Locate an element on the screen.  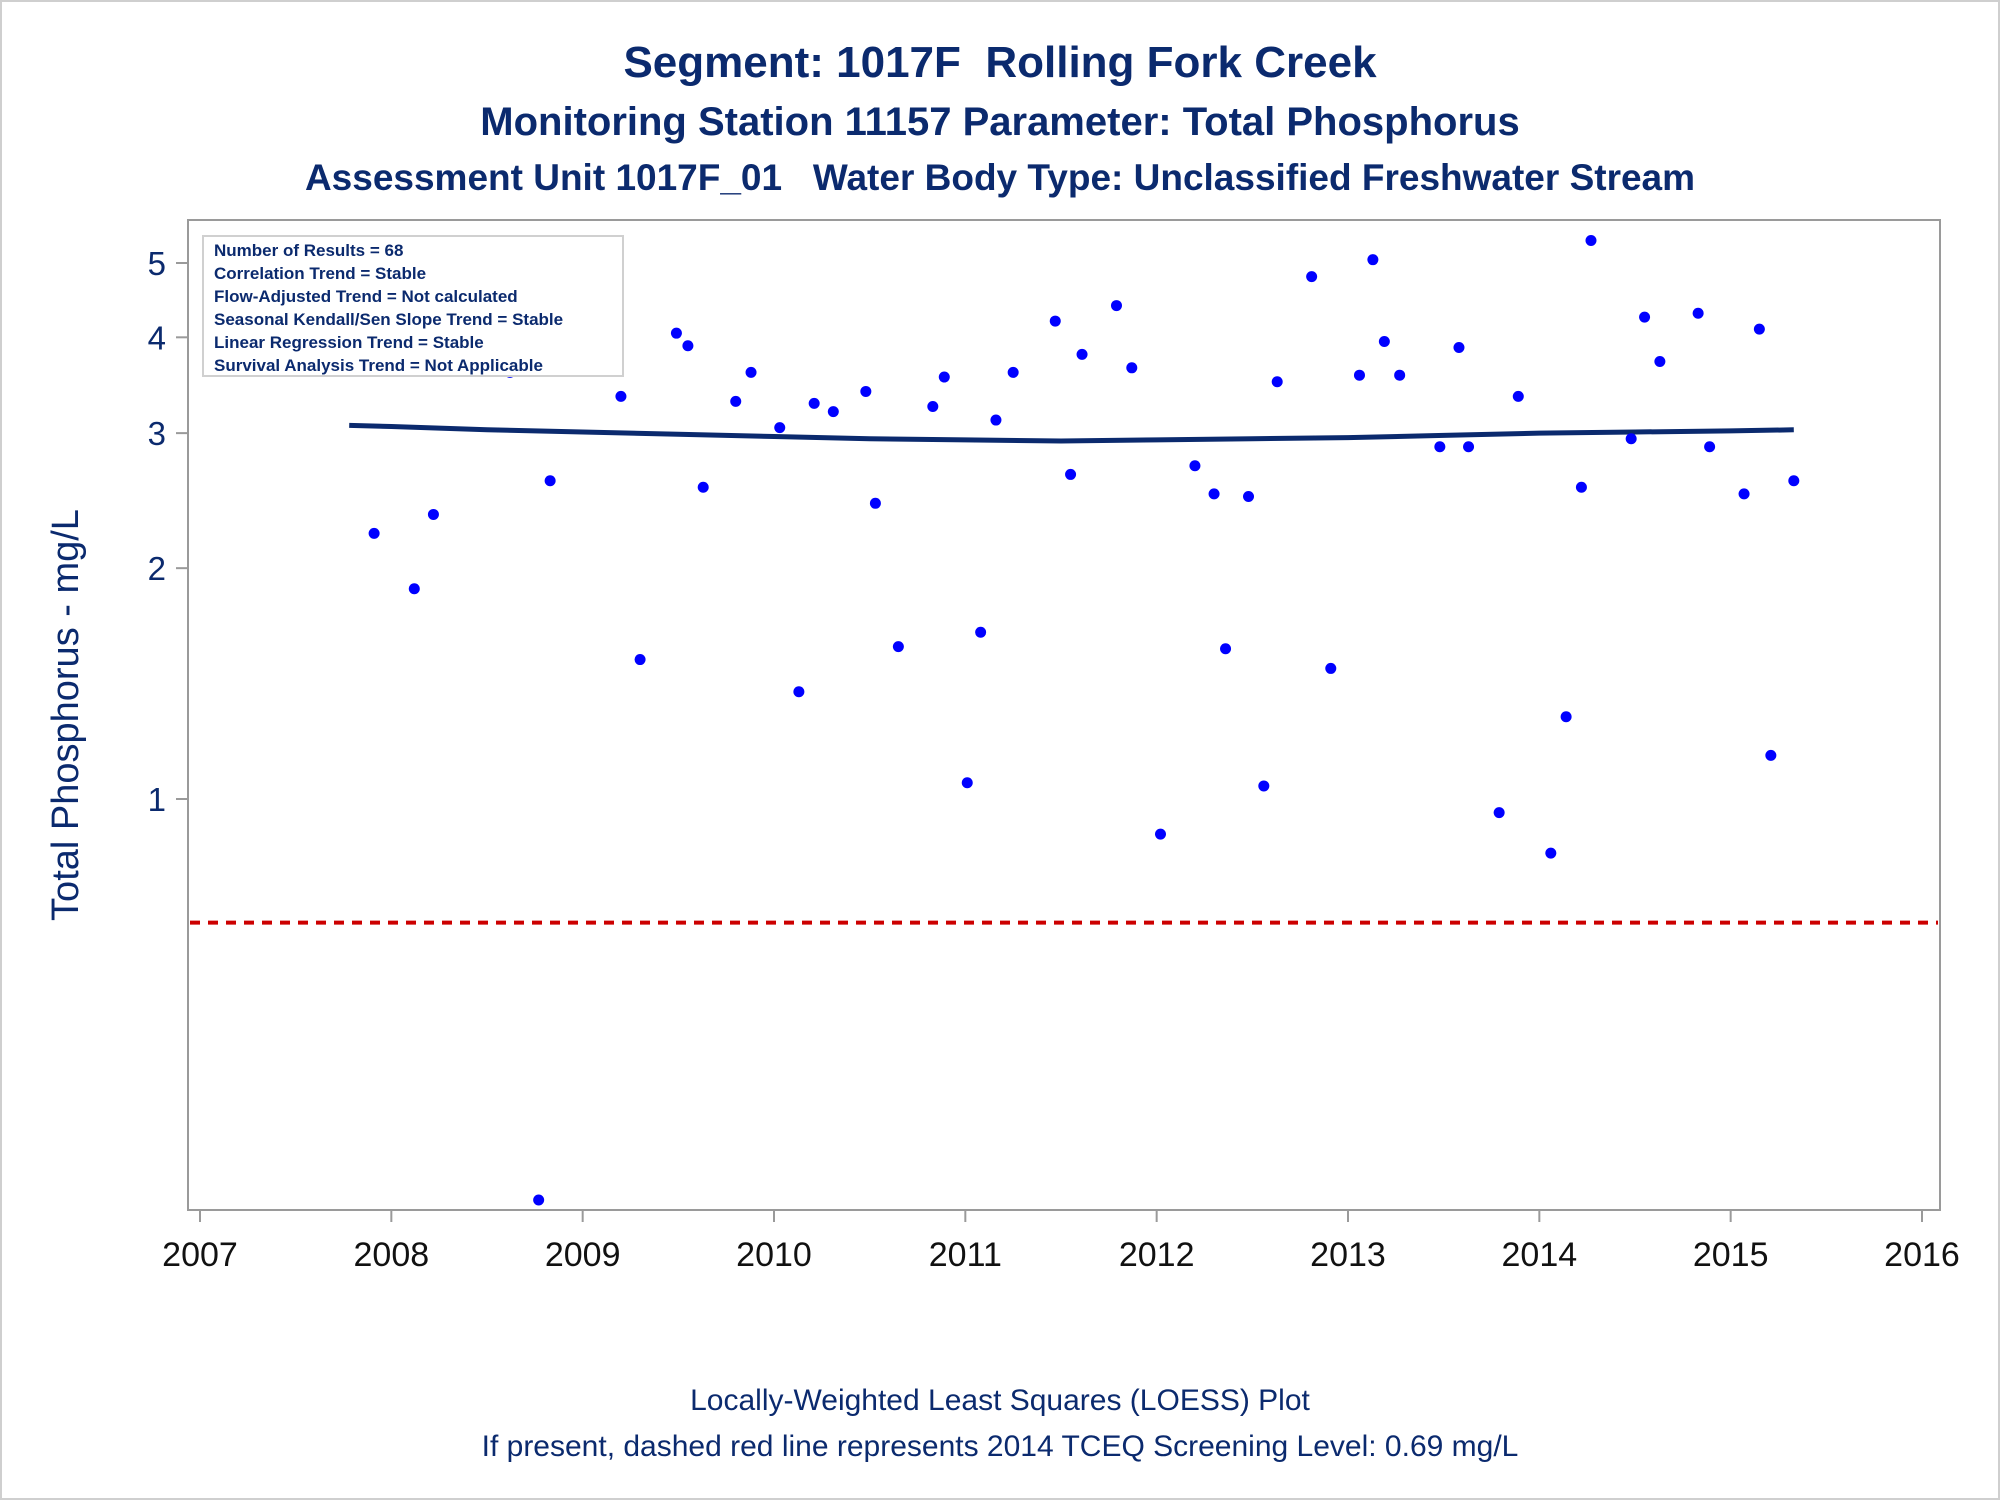
x-tick-label: 2015 is located at coordinates (1731, 1255).